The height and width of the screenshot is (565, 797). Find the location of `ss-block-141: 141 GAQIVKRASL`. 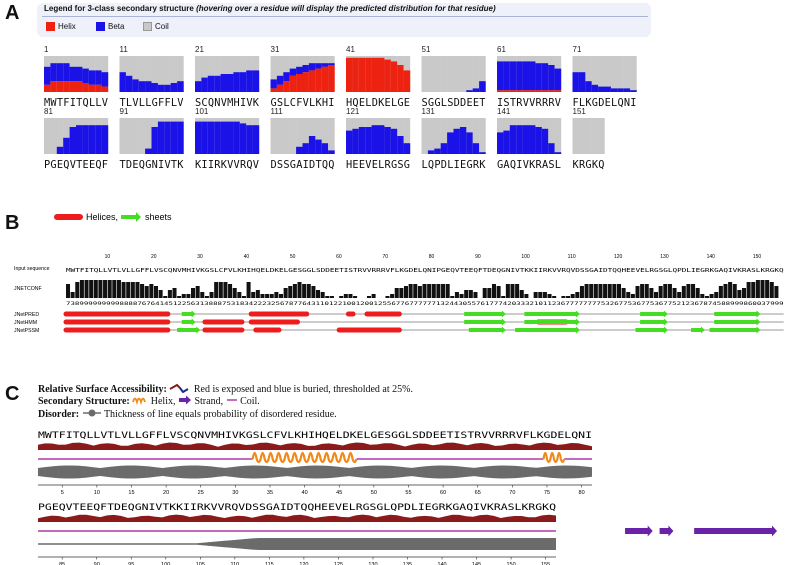

ss-block-141: 141 GAQIVKRASL is located at coordinates (529, 139).